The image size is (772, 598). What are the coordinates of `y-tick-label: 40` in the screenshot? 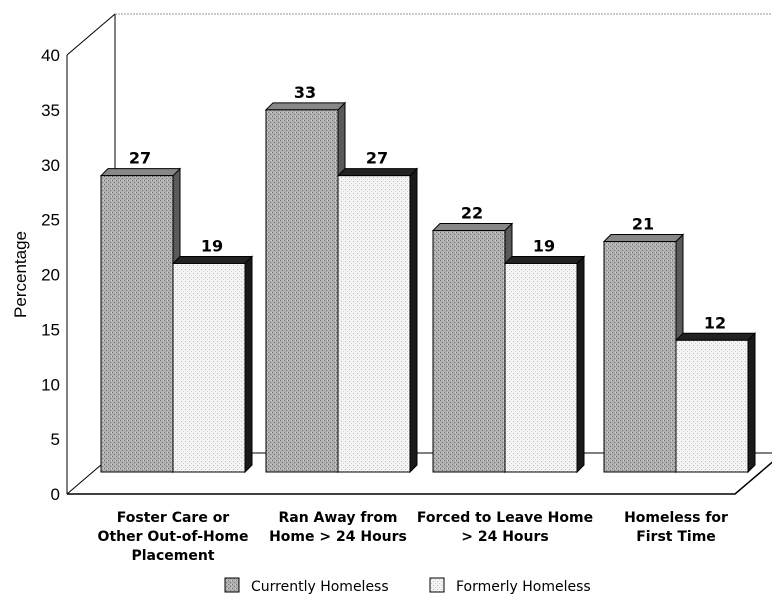 It's located at (50, 55).